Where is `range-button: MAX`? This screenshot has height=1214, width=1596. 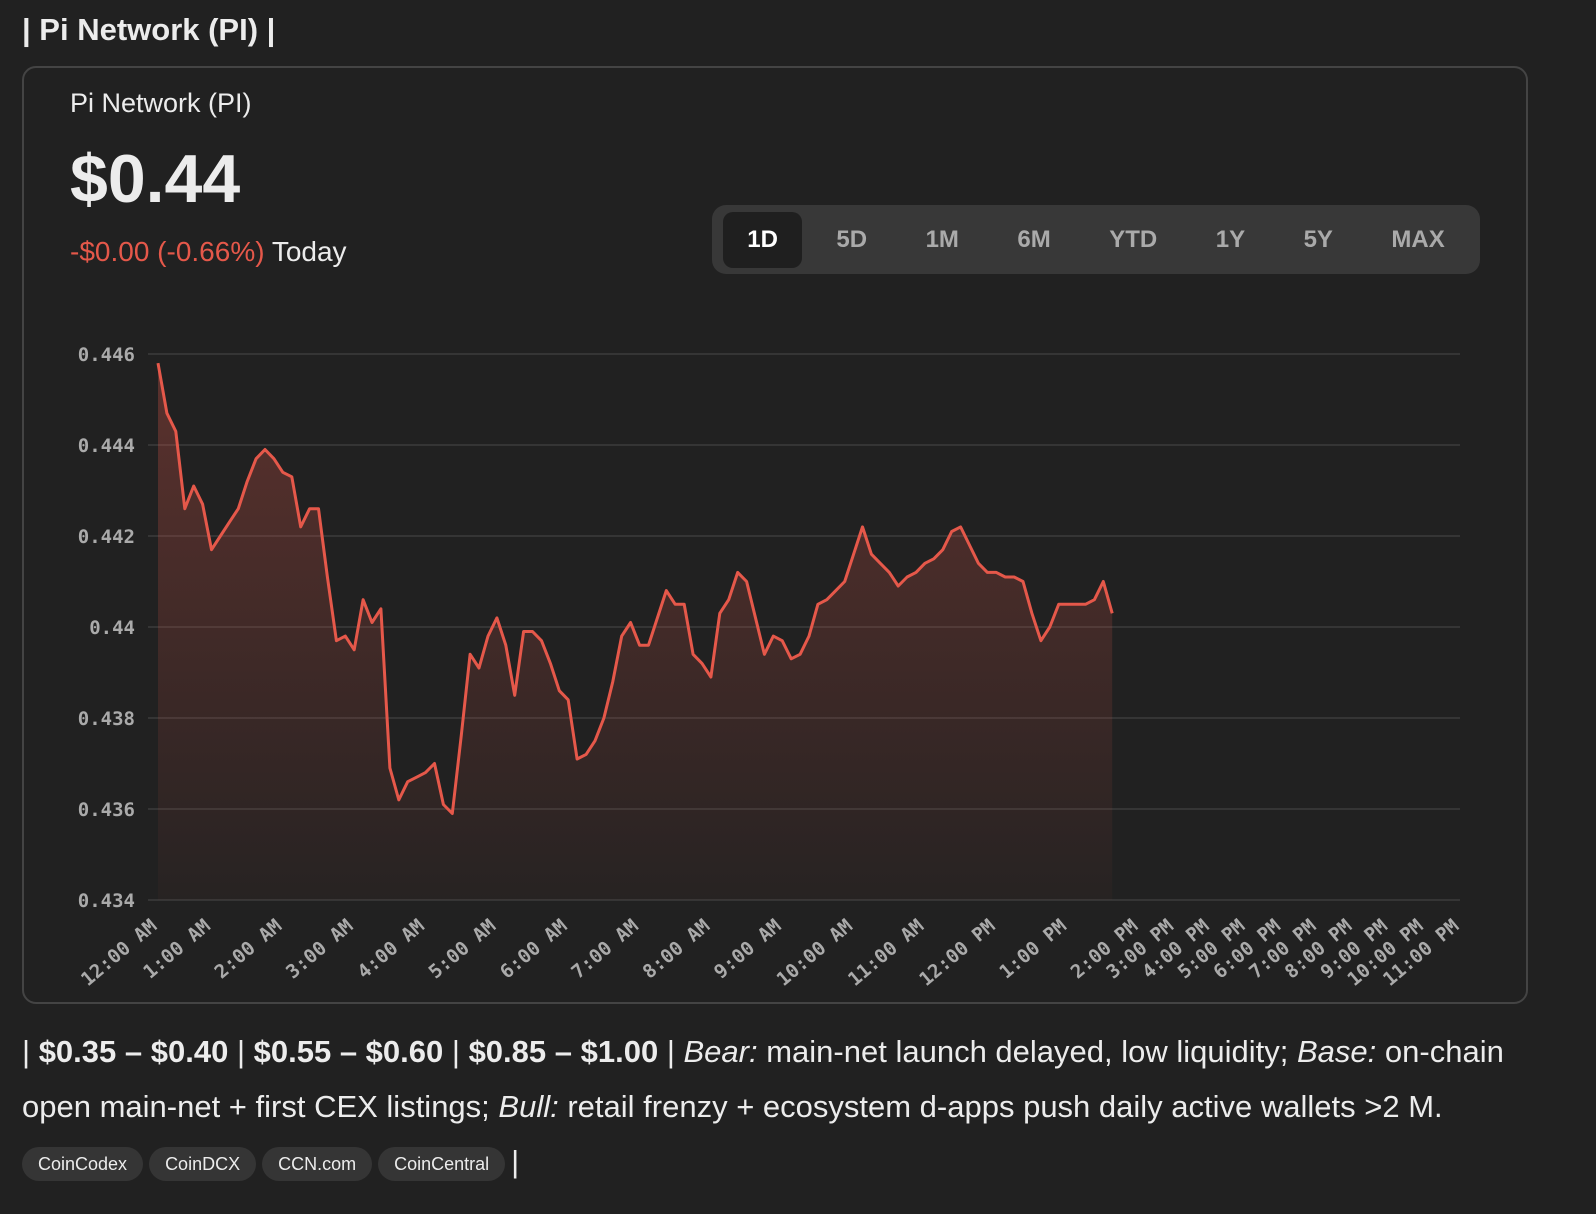 range-button: MAX is located at coordinates (1418, 239).